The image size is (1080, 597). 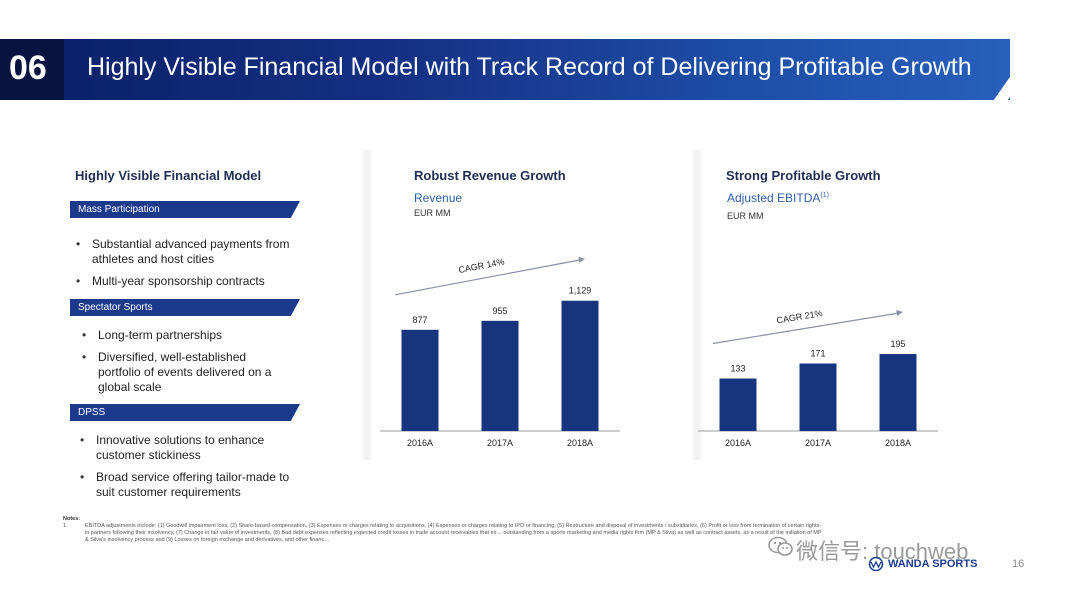 I want to click on list-item: Multi-year sponsorship contracts, so click(x=191, y=281).